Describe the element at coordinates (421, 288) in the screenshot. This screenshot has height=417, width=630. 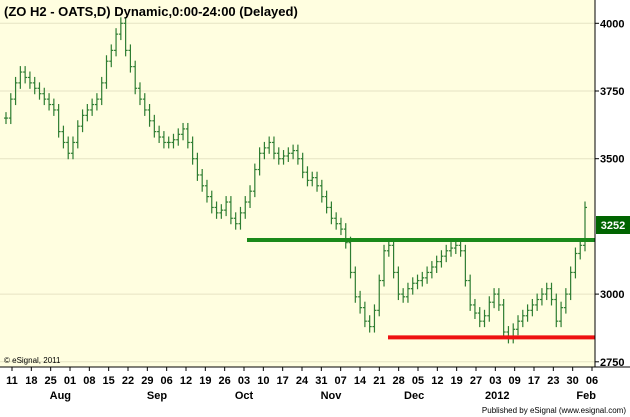
I see `horizontal-lines` at that location.